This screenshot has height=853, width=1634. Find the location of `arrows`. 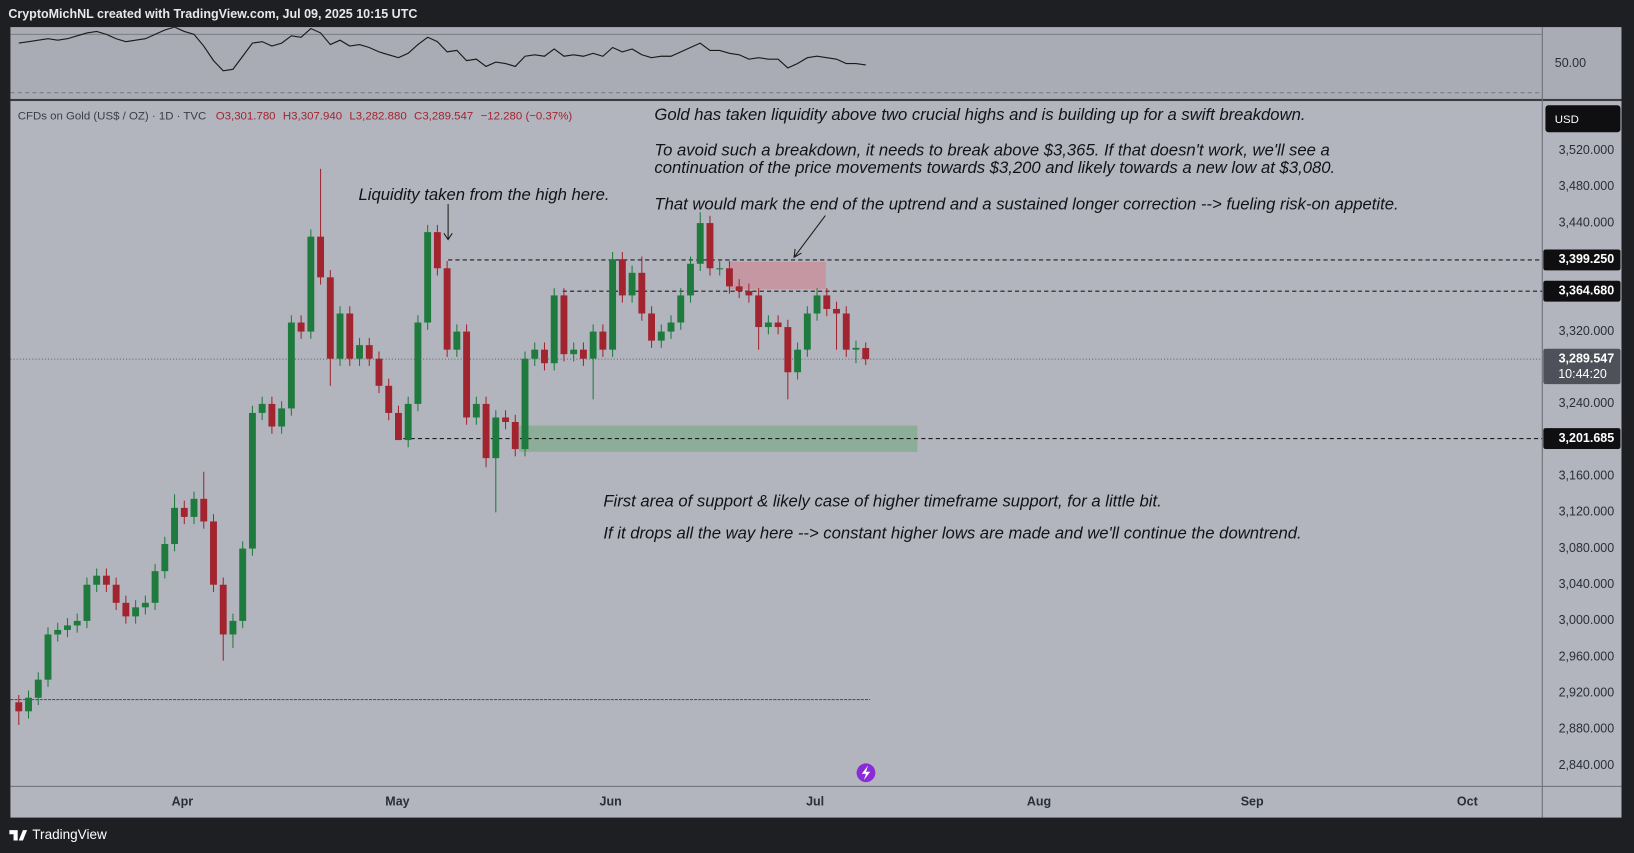

arrows is located at coordinates (634, 231).